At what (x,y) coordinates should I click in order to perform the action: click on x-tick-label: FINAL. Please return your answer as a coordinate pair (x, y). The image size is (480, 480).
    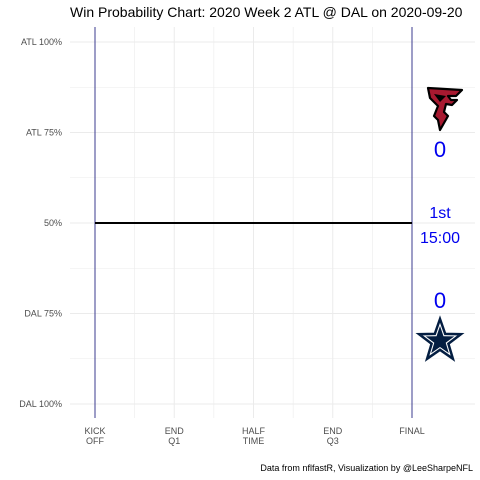
    Looking at the image, I should click on (412, 431).